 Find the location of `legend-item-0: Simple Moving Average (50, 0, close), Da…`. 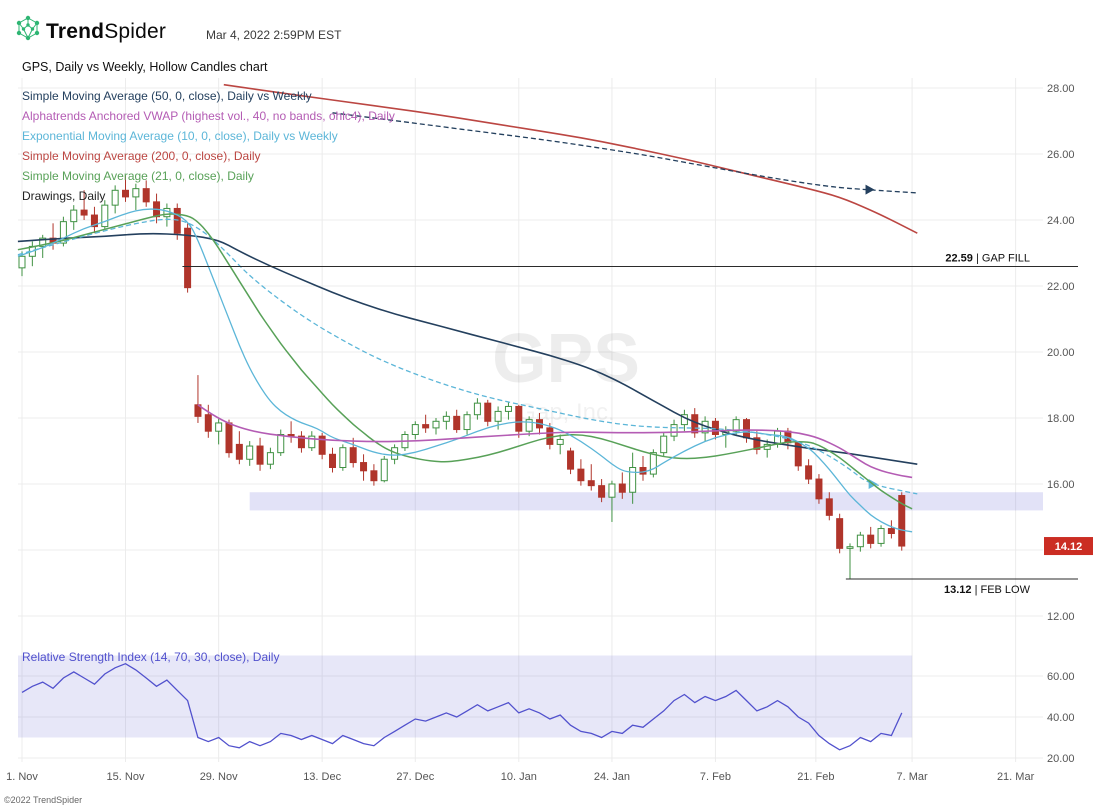

legend-item-0: Simple Moving Average (50, 0, close), Da… is located at coordinates (167, 96).